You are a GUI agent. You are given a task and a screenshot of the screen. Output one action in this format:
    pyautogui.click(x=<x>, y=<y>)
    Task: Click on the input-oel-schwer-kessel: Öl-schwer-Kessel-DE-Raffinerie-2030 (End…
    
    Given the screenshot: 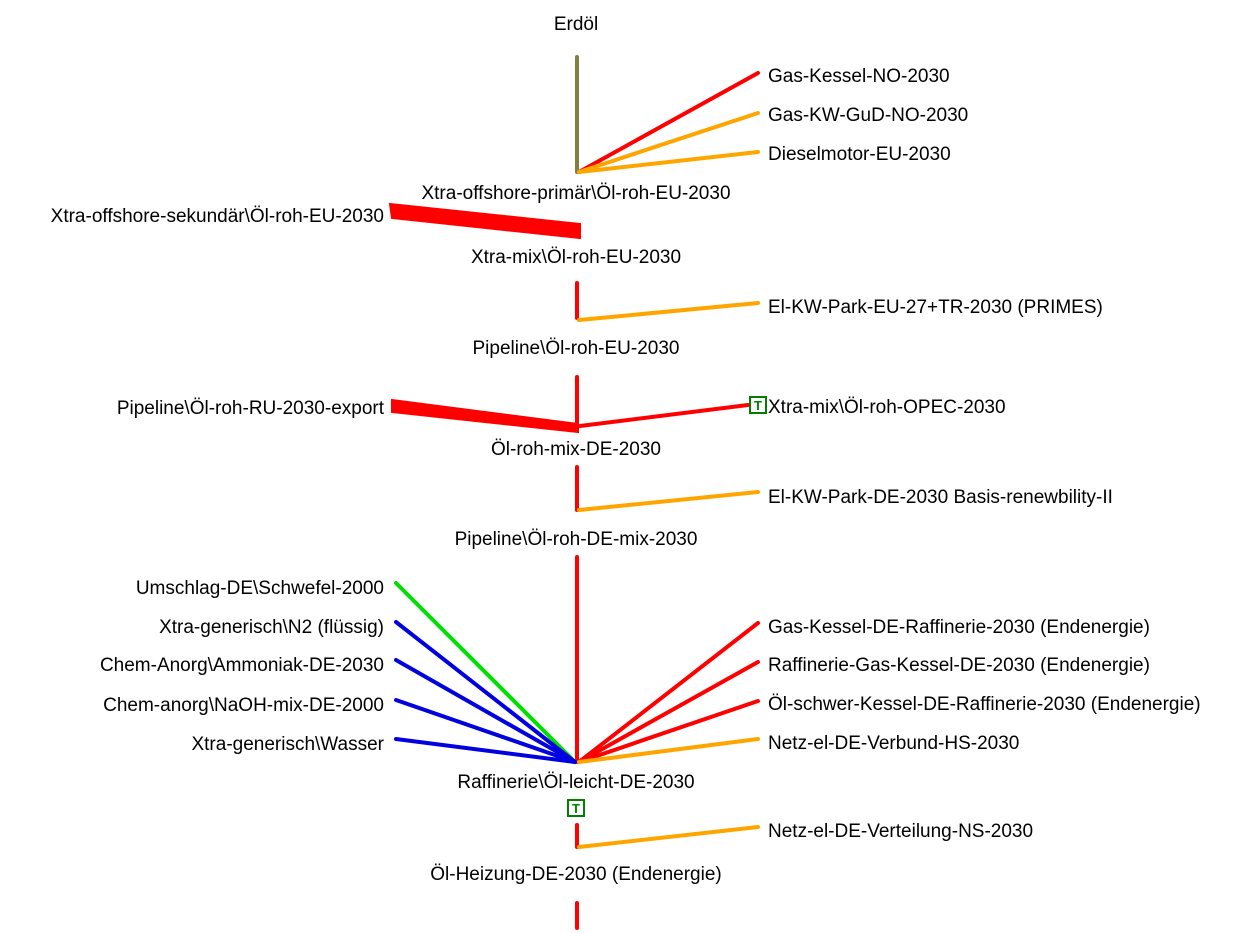 What is the action you would take?
    pyautogui.click(x=984, y=704)
    